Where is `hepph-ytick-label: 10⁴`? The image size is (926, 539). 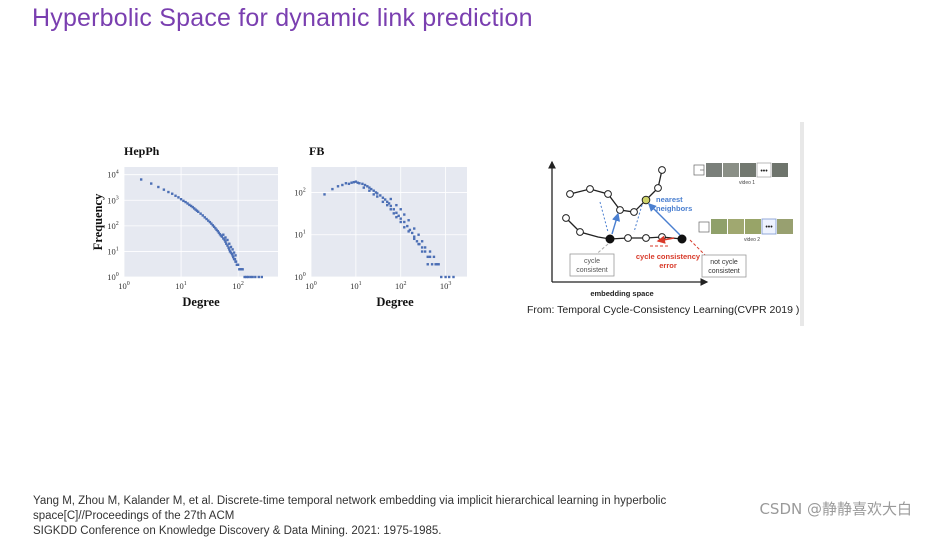 hepph-ytick-label: 10⁴ is located at coordinates (113, 175).